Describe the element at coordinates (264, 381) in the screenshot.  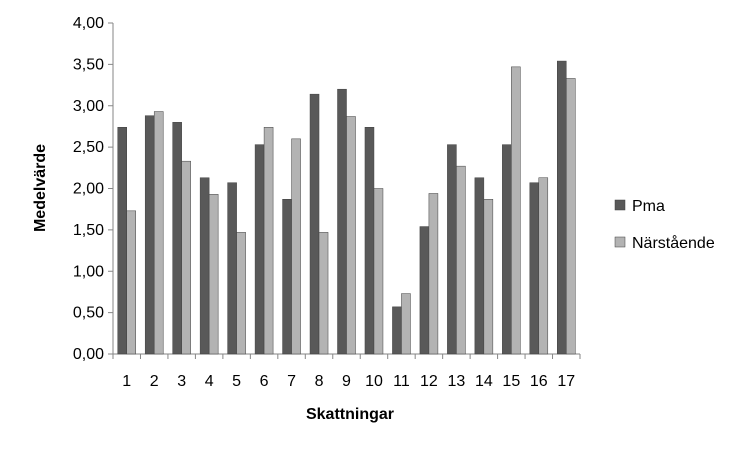
I see `x-tick-label: 6` at that location.